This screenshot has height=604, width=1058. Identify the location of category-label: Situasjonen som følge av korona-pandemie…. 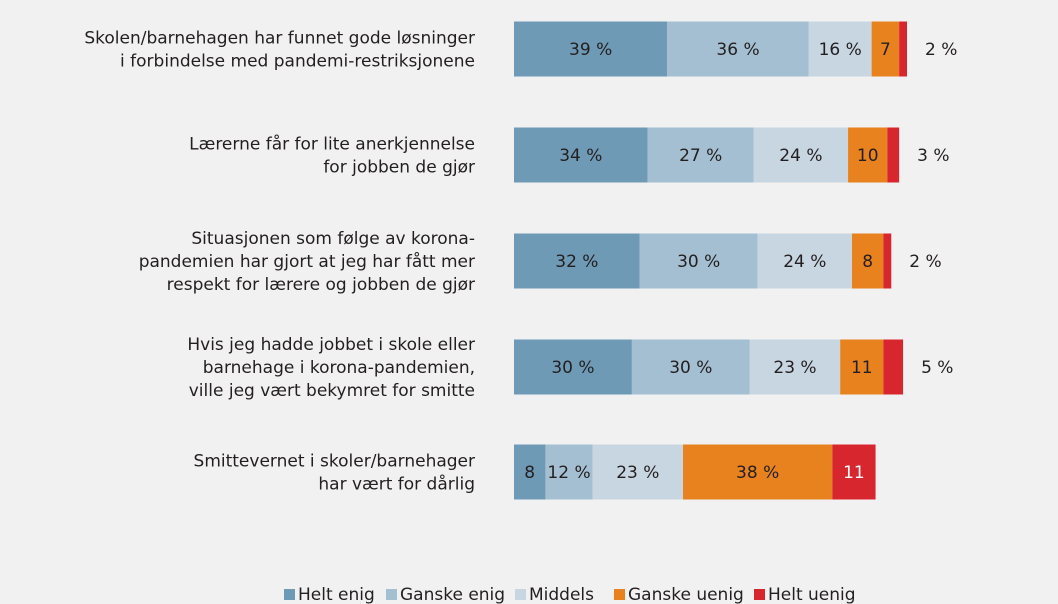
(307, 262).